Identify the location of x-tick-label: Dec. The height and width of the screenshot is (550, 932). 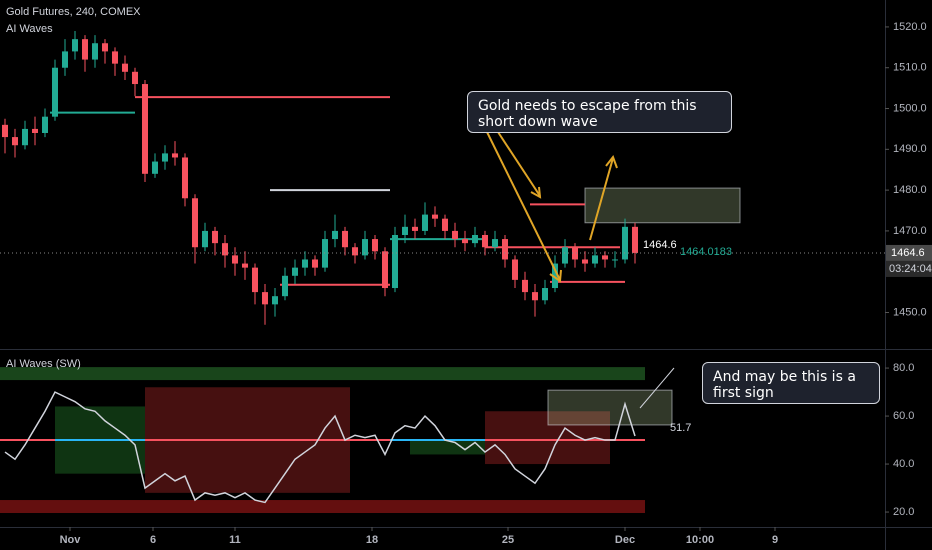
(625, 540).